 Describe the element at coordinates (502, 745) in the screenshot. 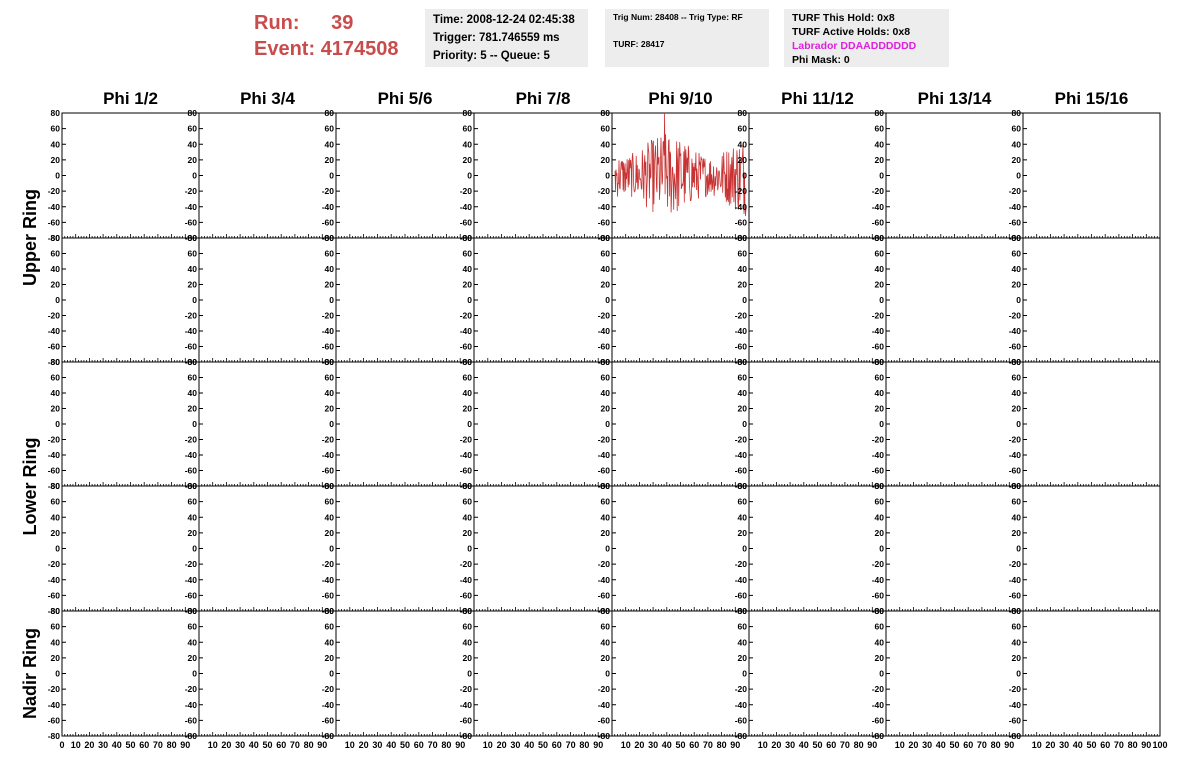

I see `x-tick-label: 20` at that location.